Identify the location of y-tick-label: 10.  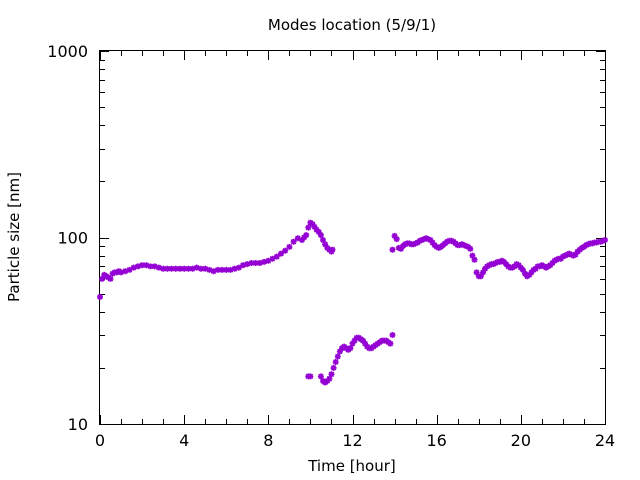
(78, 424).